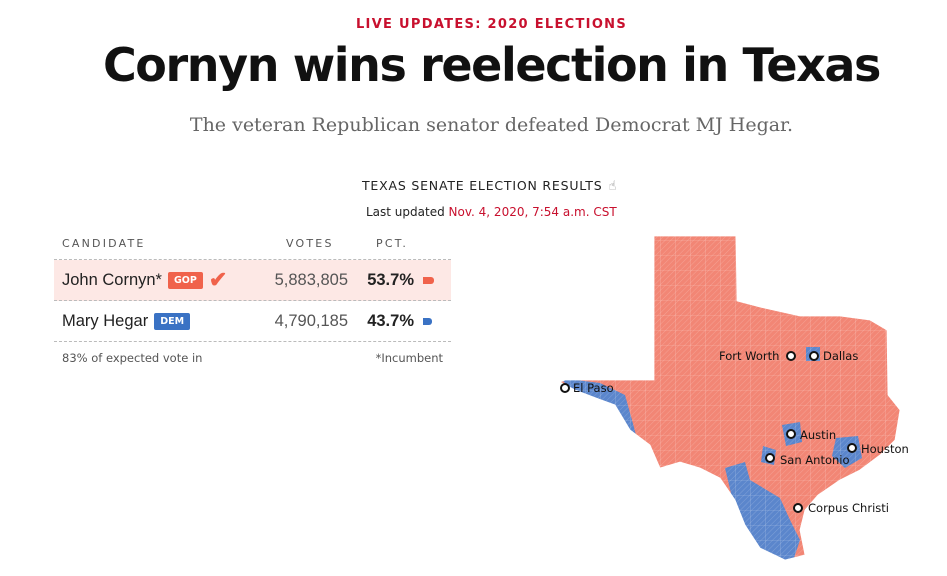 The width and height of the screenshot is (947, 576). What do you see at coordinates (532, 212) in the screenshot?
I see `last-updated-time: Nov. 4, 2020, 7:54 a.m. CST` at bounding box center [532, 212].